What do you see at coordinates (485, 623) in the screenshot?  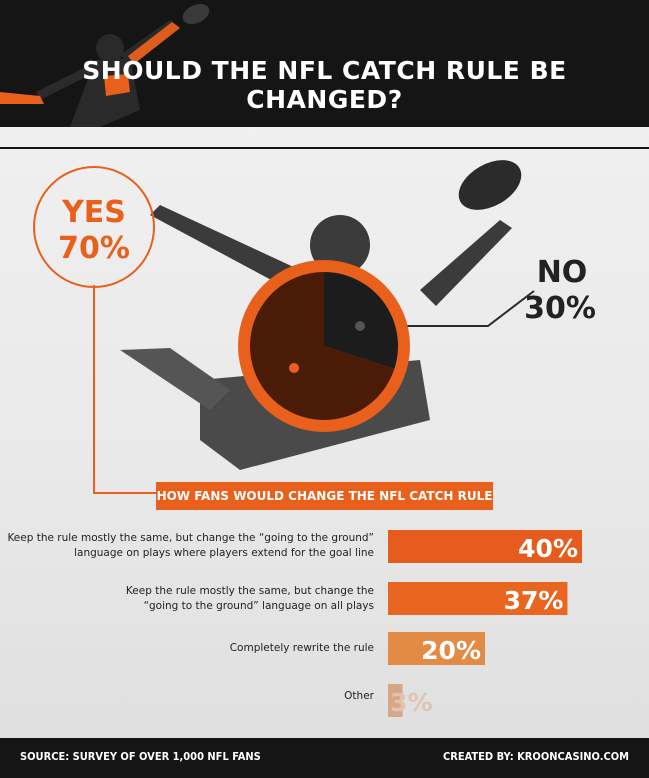 I see `bar-chart: 40% 37% 20% 3%` at bounding box center [485, 623].